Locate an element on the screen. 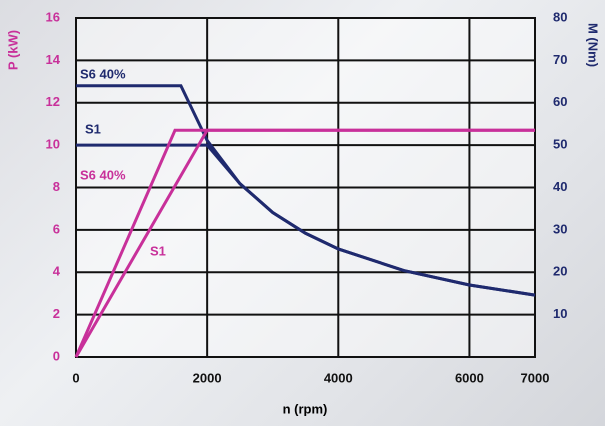 This screenshot has height=426, width=605. x-tick-label: 2000 is located at coordinates (207, 377).